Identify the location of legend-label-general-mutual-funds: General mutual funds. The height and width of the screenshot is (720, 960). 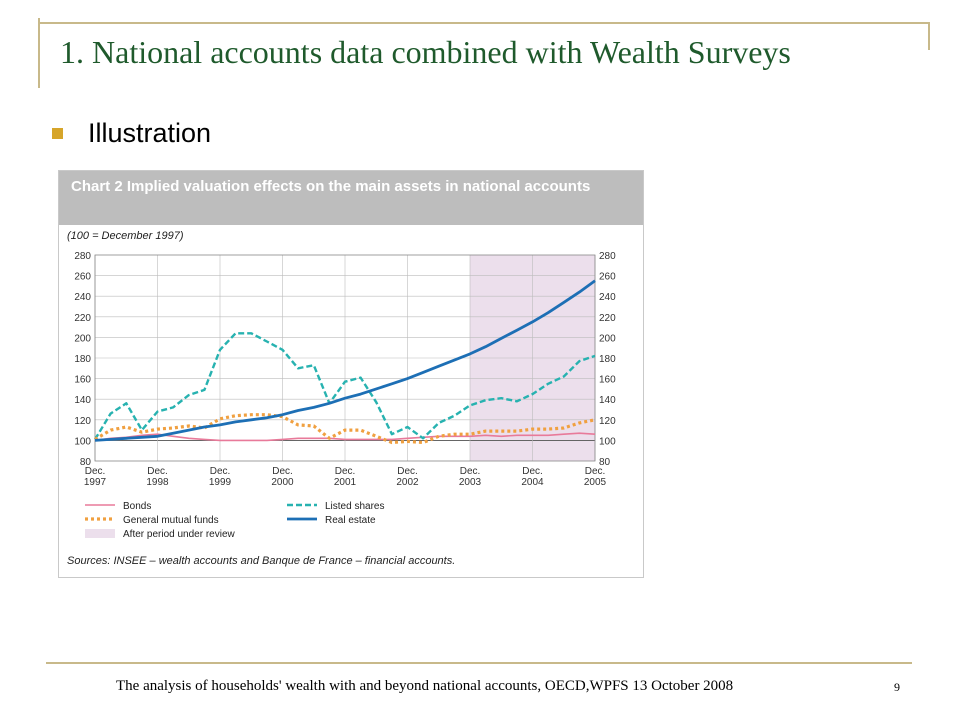
(171, 520).